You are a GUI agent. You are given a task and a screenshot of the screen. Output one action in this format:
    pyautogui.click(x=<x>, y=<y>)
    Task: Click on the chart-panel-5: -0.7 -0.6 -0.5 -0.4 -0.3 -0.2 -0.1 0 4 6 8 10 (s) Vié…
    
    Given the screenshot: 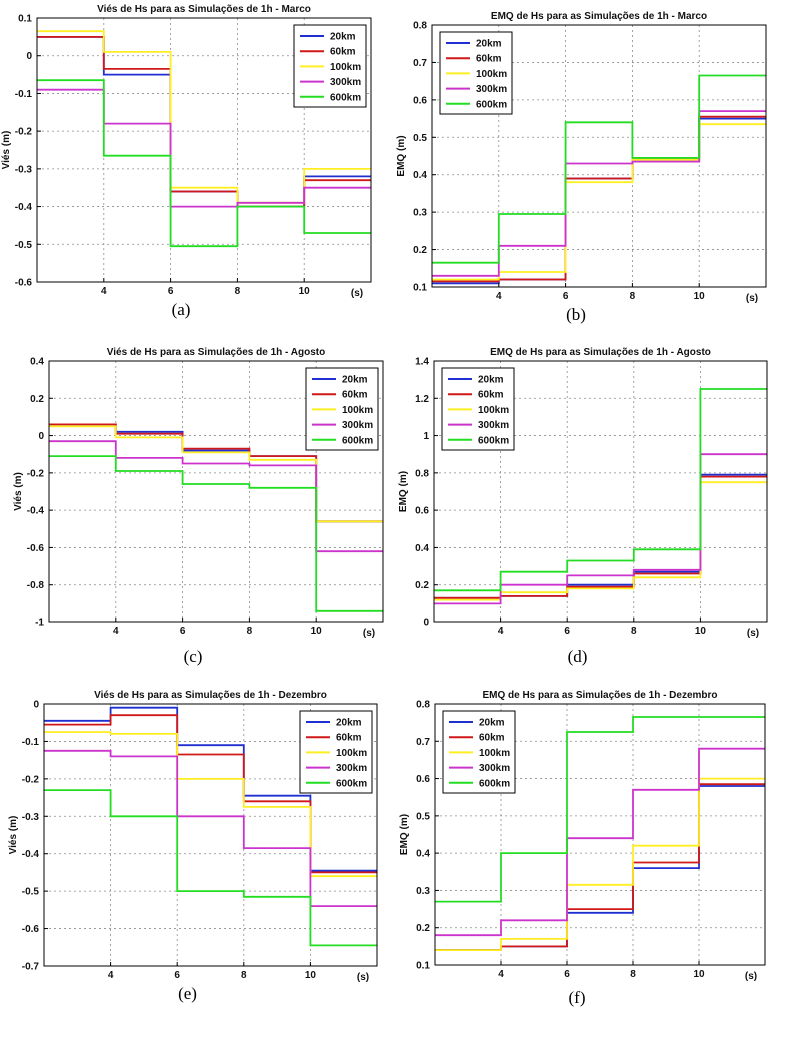 What is the action you would take?
    pyautogui.click(x=193, y=846)
    